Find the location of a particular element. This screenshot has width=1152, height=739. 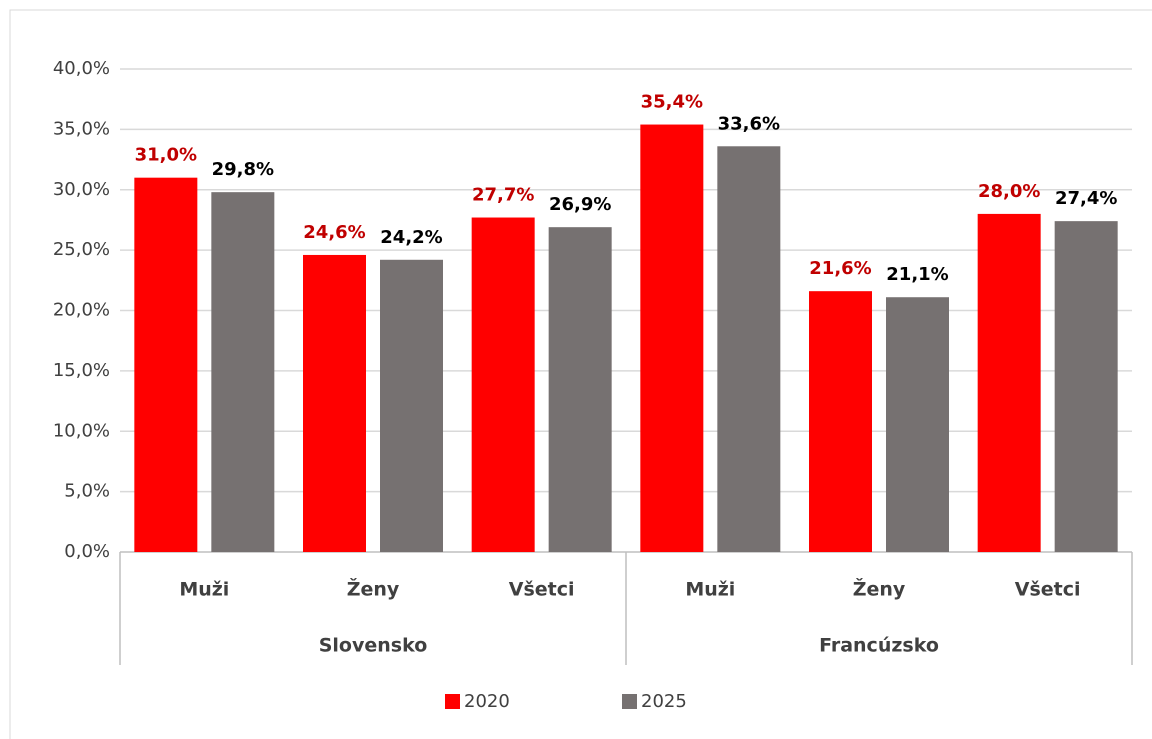

y-tick-label: 35,0% is located at coordinates (81, 128).